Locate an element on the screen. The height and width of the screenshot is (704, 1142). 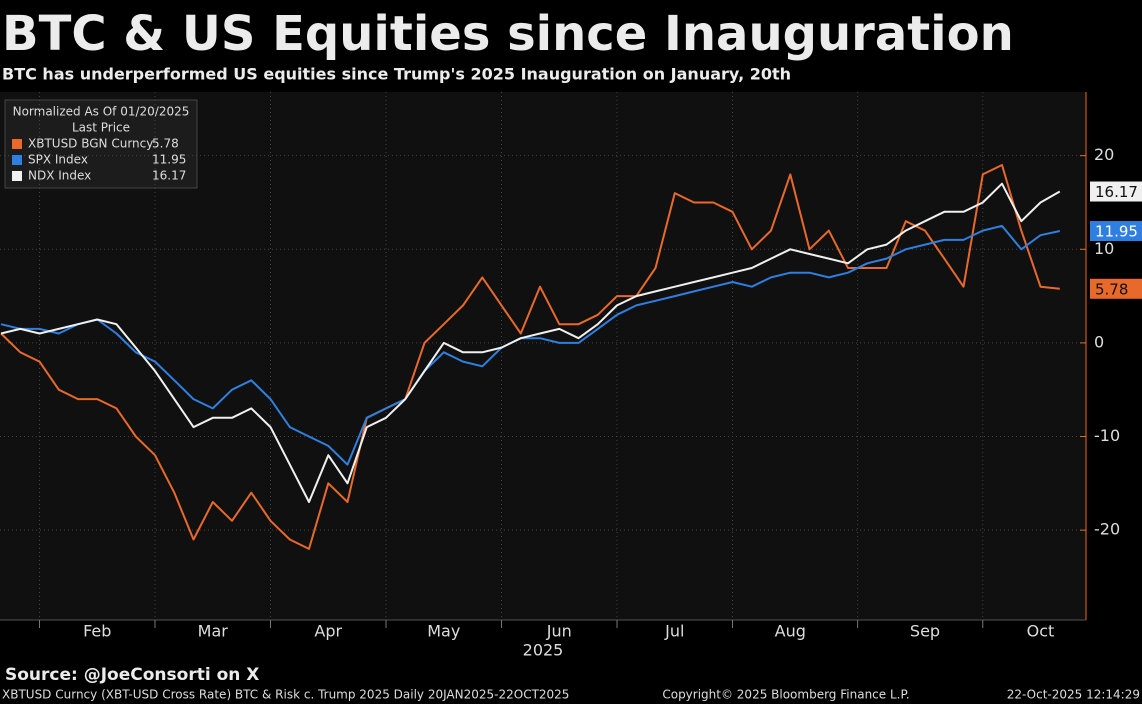
legend-value: 5.78 is located at coordinates (165, 144).